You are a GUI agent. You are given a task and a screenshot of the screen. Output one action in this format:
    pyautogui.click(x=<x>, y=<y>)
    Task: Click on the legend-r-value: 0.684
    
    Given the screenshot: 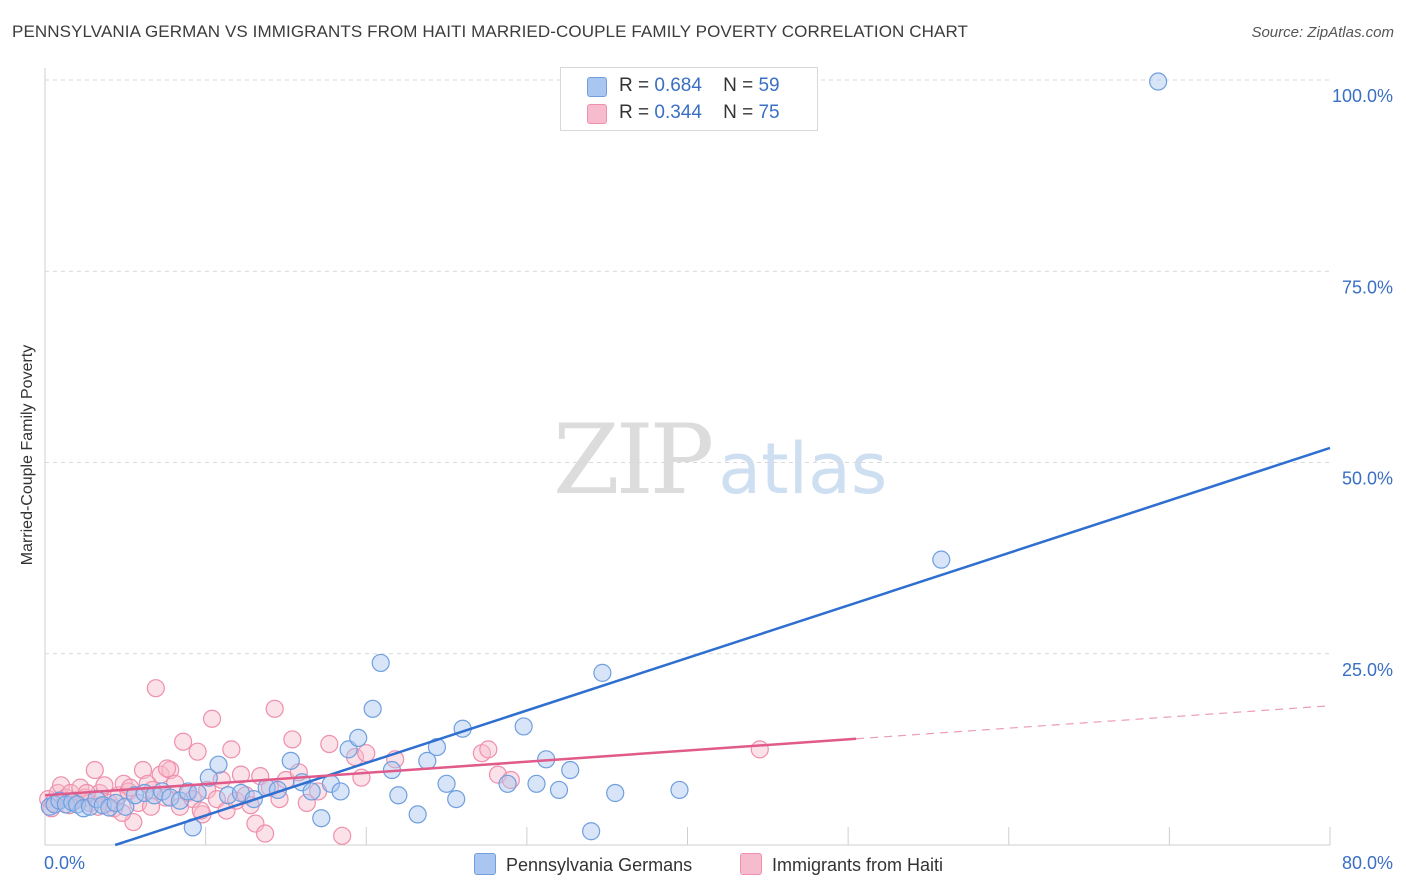 What is the action you would take?
    pyautogui.click(x=678, y=85)
    